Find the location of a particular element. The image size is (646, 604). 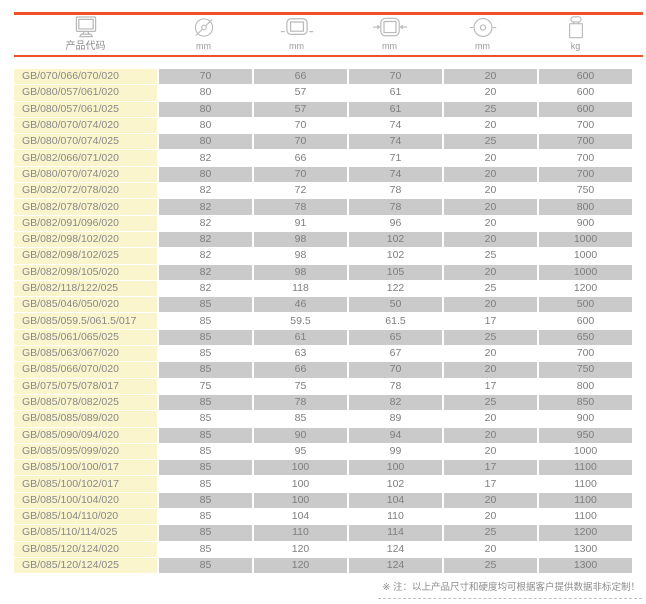

footer-note-text: ※ 注：以上产品尺寸和硬度均可根据客户提供数据非标定制！ is located at coordinates (511, 587).